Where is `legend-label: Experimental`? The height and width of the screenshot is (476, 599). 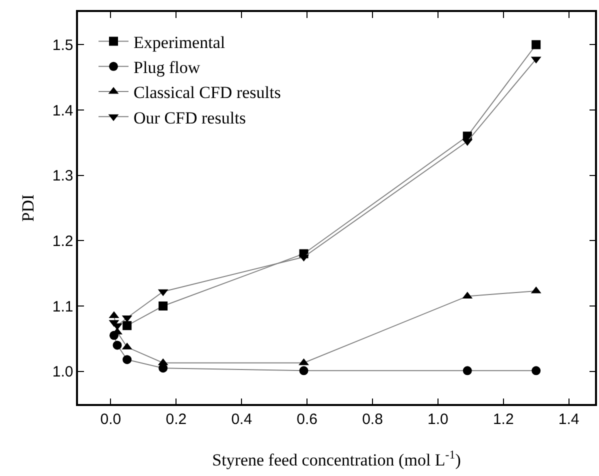 legend-label: Experimental is located at coordinates (180, 42).